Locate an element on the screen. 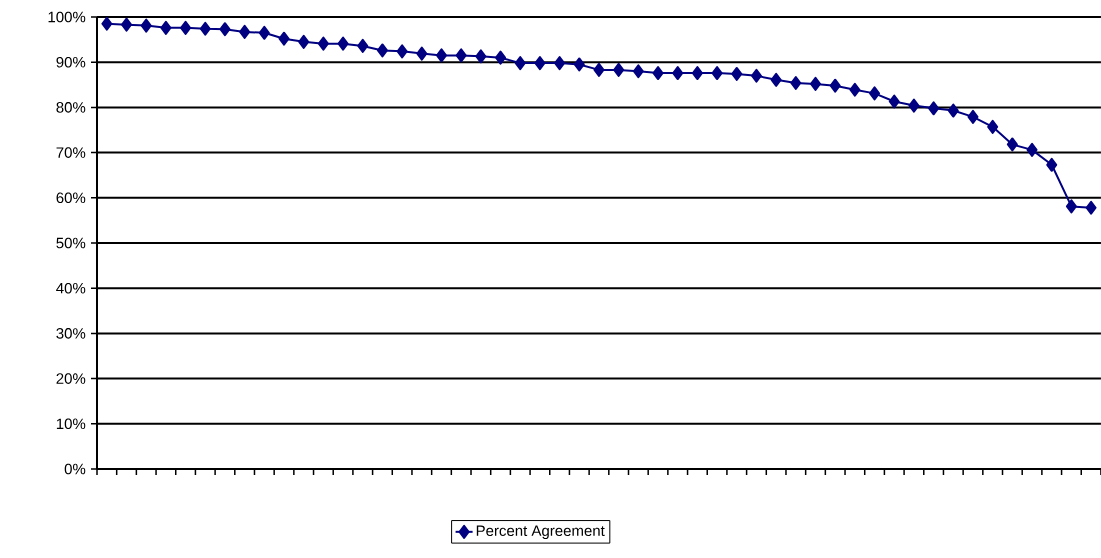  y-tick-label: 0% is located at coordinates (75, 469).